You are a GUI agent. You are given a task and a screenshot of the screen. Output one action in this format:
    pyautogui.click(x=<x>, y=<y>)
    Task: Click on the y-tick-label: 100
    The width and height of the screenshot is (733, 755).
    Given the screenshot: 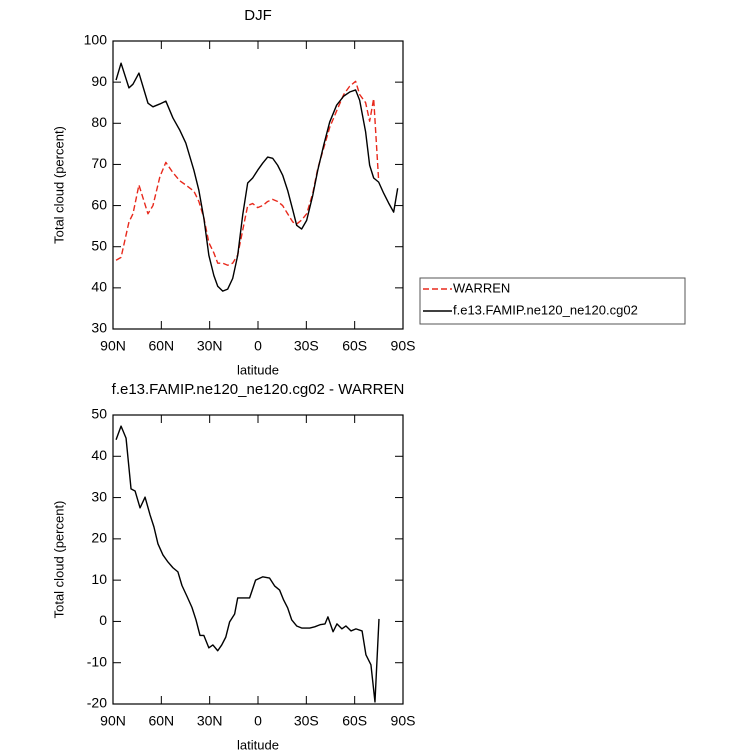 What is the action you would take?
    pyautogui.click(x=96, y=40)
    